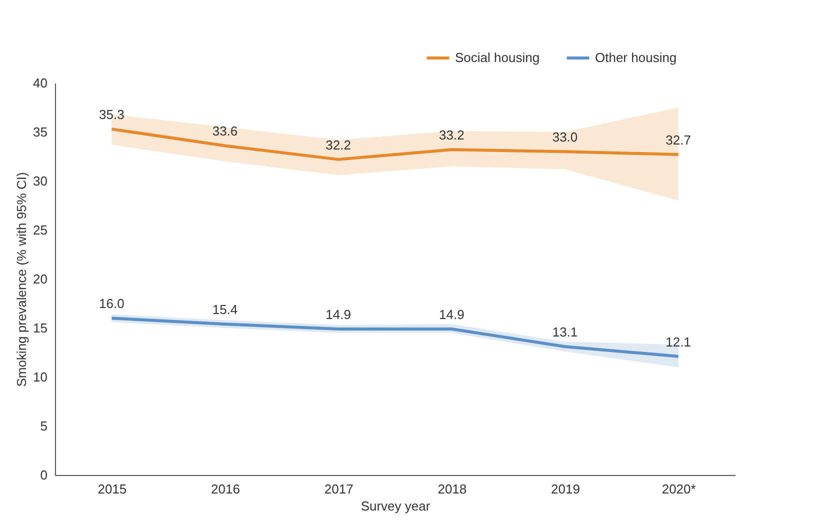  What do you see at coordinates (40, 132) in the screenshot?
I see `y-tick-label: 35` at bounding box center [40, 132].